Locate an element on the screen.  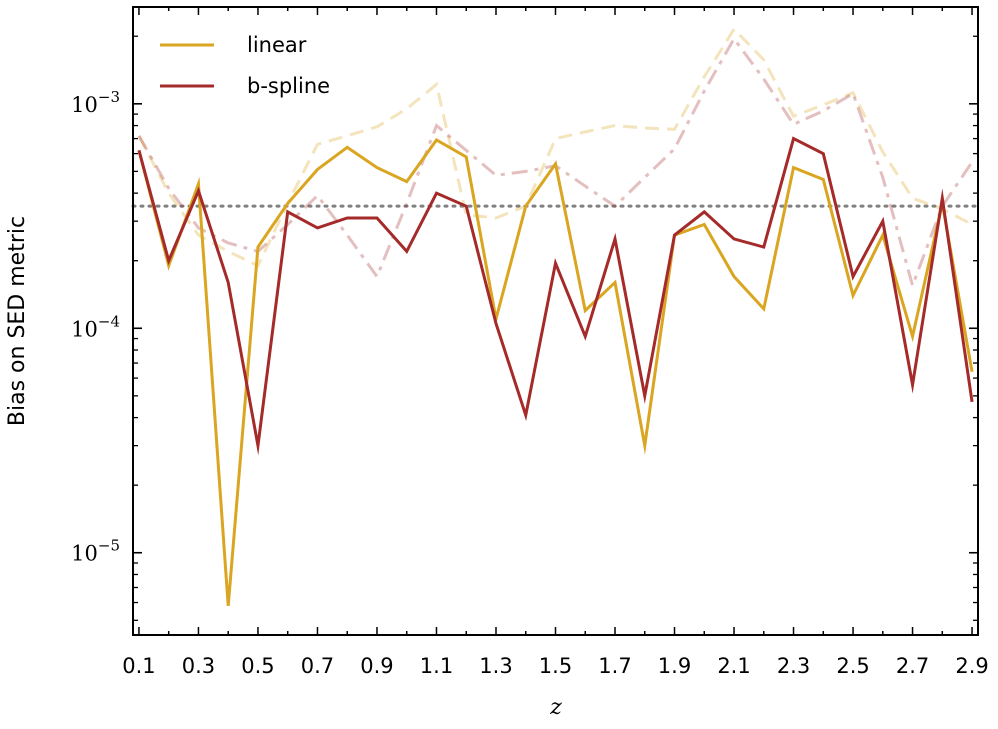
x-tick-label: 1.7 is located at coordinates (614, 666).